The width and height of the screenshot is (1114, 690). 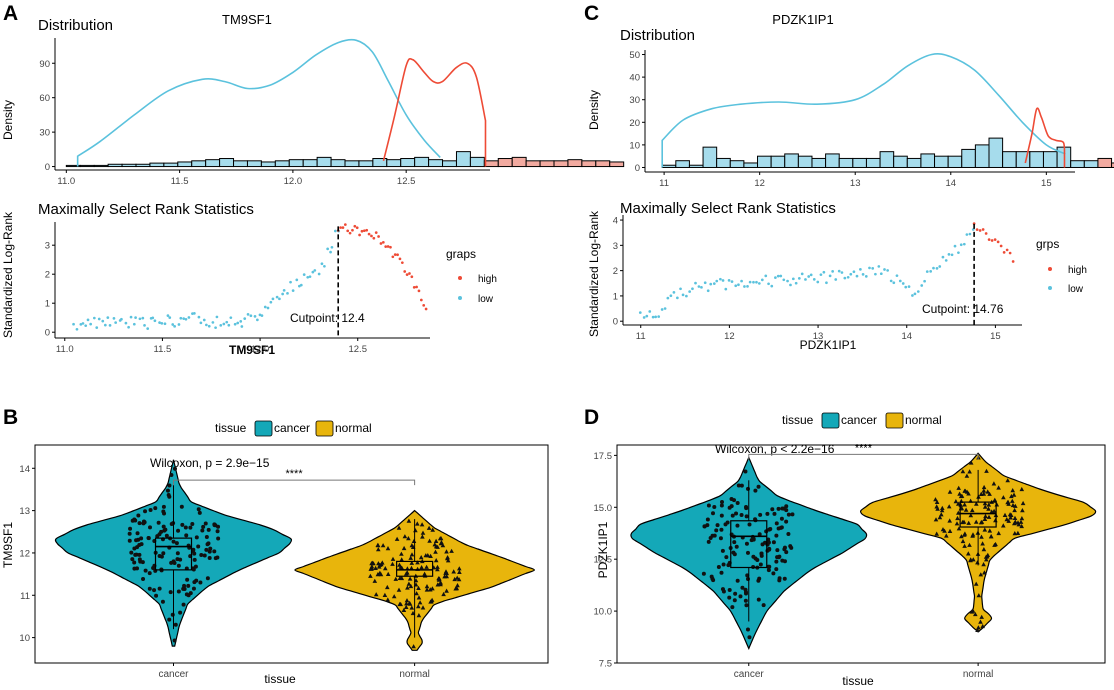 I want to click on d-xlabel: tissue, so click(x=858, y=681).